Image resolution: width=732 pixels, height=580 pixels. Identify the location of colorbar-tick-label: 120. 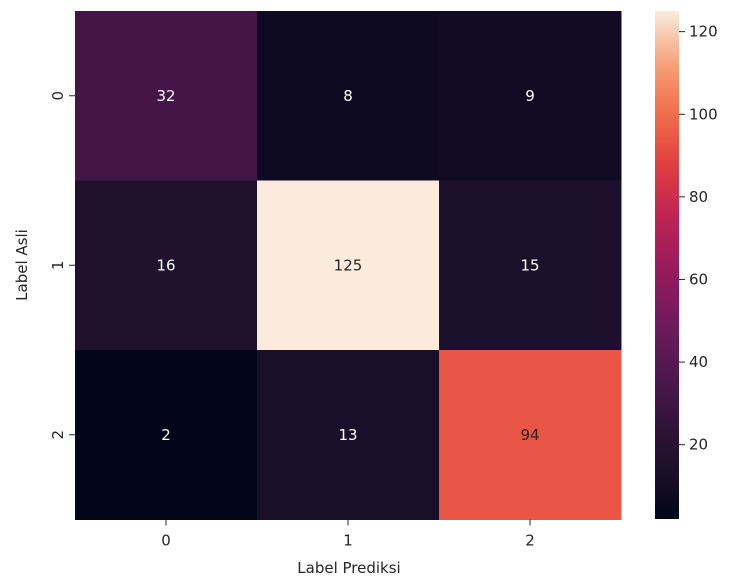
(703, 32).